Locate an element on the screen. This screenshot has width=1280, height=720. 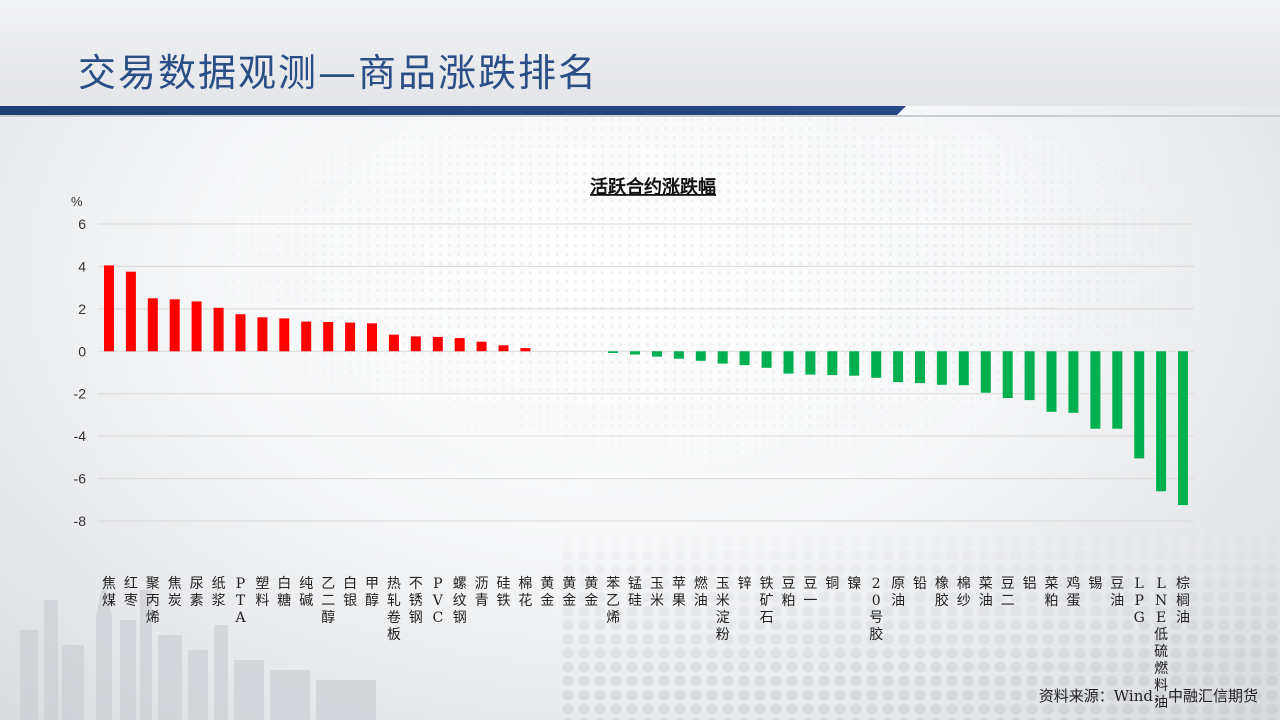
x-category-label: 塑料 is located at coordinates (262, 592).